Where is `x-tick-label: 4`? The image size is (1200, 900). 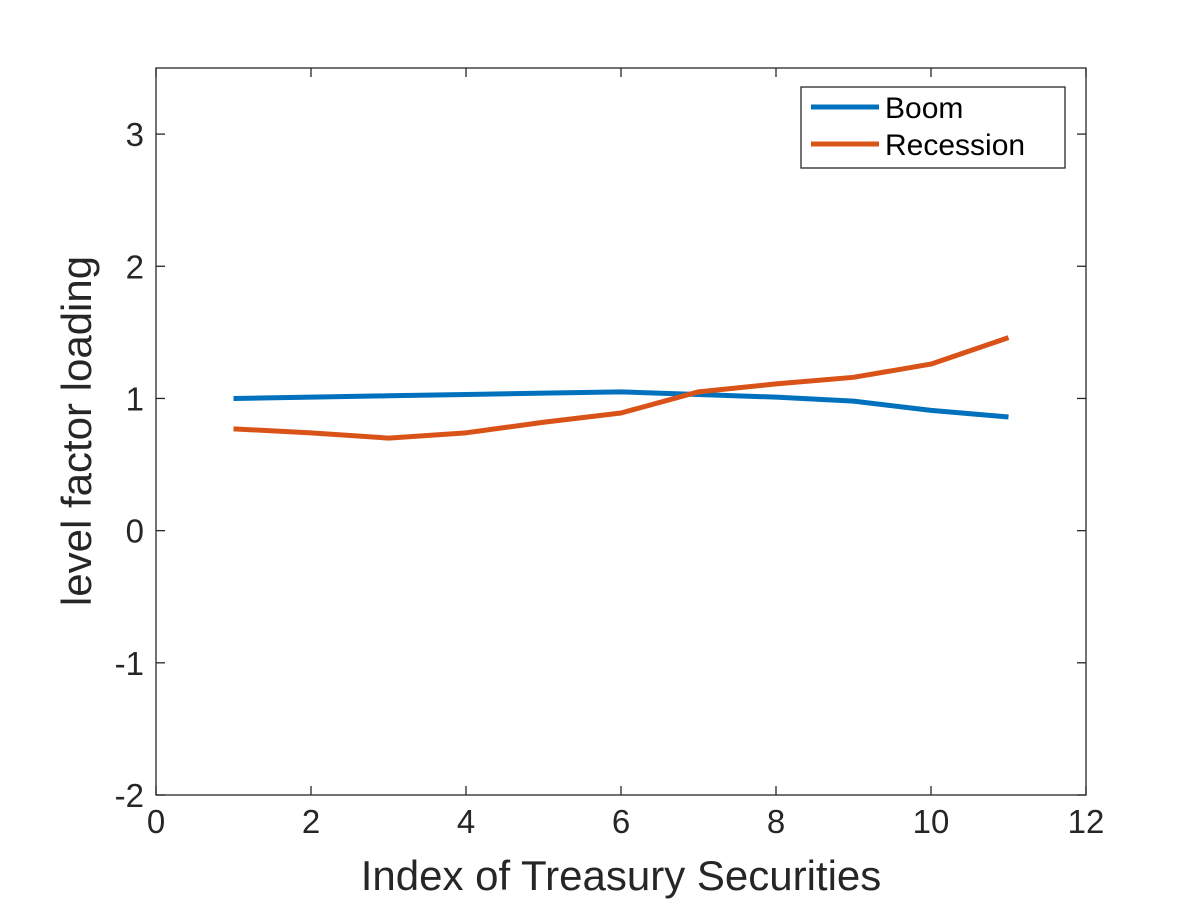
x-tick-label: 4 is located at coordinates (466, 821).